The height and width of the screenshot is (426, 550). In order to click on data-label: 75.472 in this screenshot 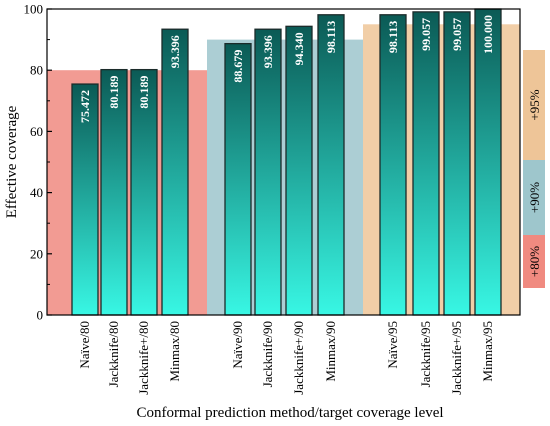, I will do `click(85, 106)`.